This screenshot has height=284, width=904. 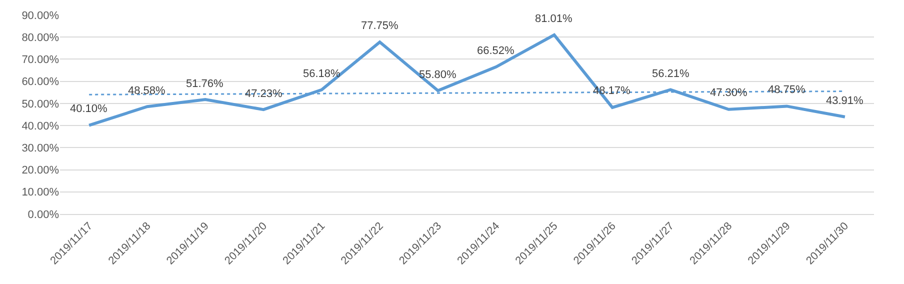 I want to click on data-label: 40.10%, so click(x=89, y=109).